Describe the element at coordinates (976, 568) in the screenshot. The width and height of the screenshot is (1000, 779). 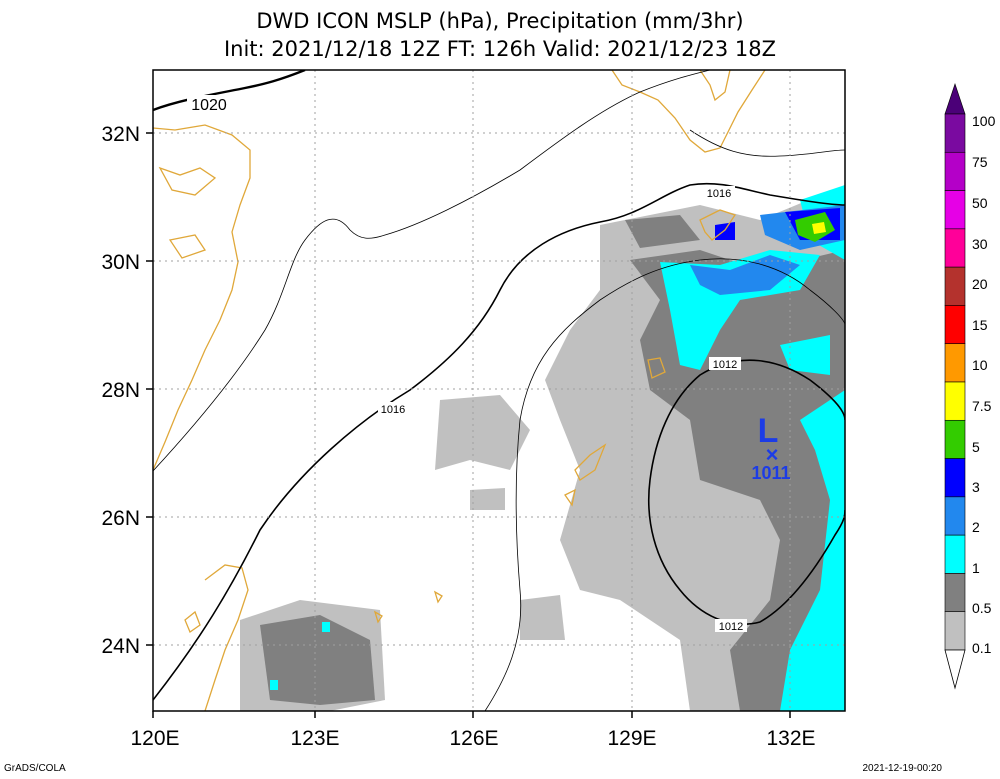
I see `colorbar-label-1: 1` at that location.